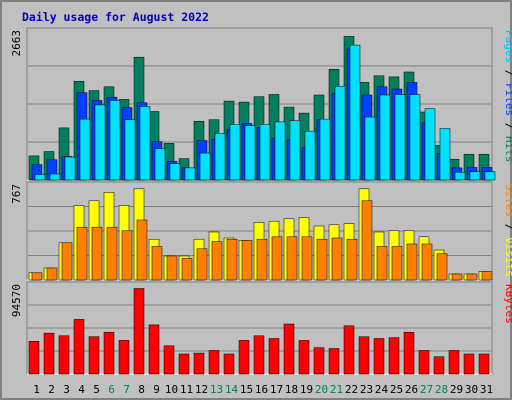  What do you see at coordinates (81, 389) in the screenshot?
I see `x-tick-label: 4` at bounding box center [81, 389].